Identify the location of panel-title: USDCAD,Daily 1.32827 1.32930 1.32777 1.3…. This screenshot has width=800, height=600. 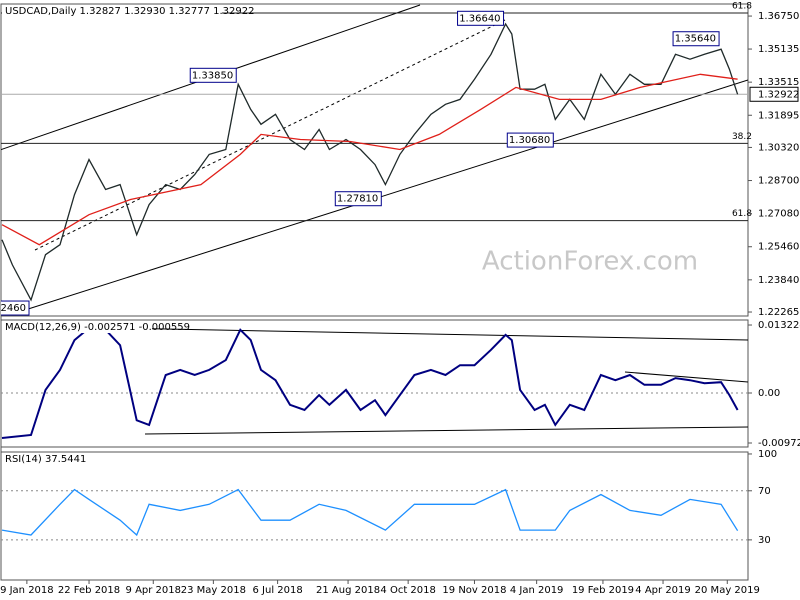
(130, 11).